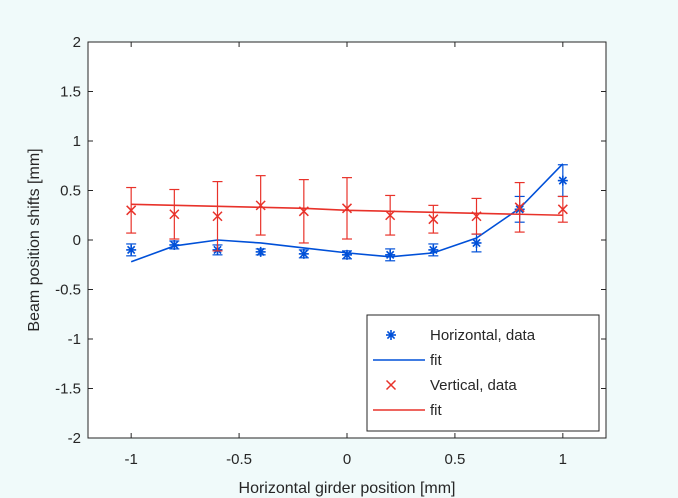  I want to click on x-tick-label: -0.5, so click(239, 459).